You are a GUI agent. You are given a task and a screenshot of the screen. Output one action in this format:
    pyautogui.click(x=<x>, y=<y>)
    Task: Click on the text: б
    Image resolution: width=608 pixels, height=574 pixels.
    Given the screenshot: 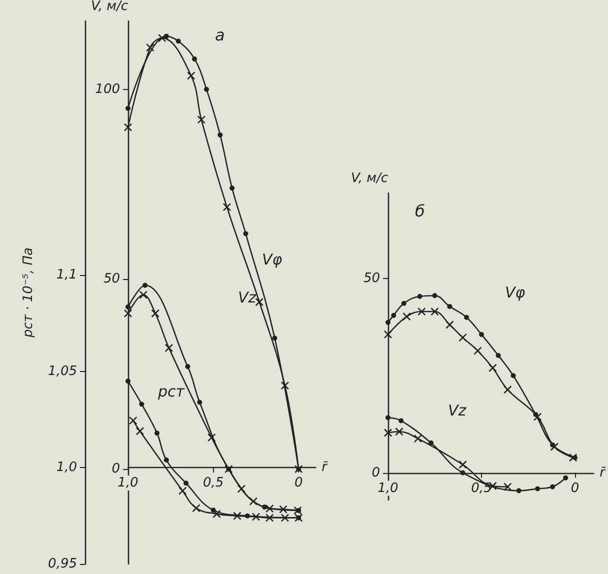 What is the action you would take?
    pyautogui.click(x=420, y=211)
    